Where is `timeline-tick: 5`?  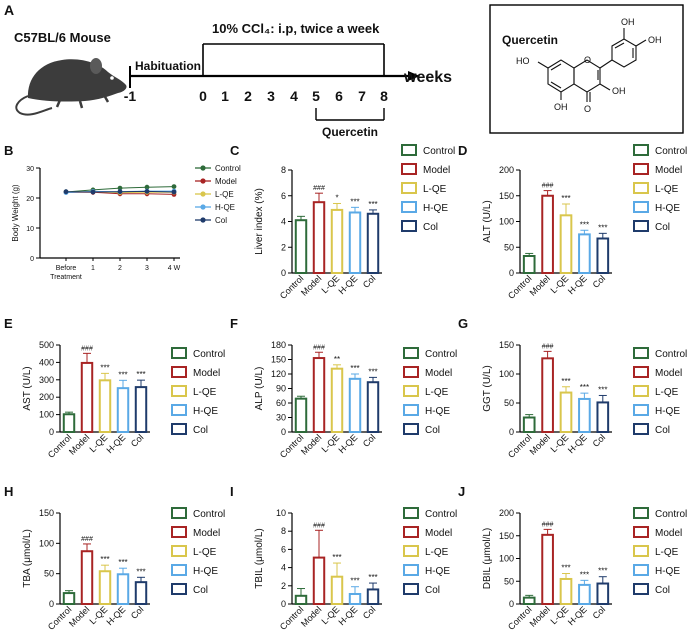
timeline-tick: 5 is located at coordinates (316, 96).